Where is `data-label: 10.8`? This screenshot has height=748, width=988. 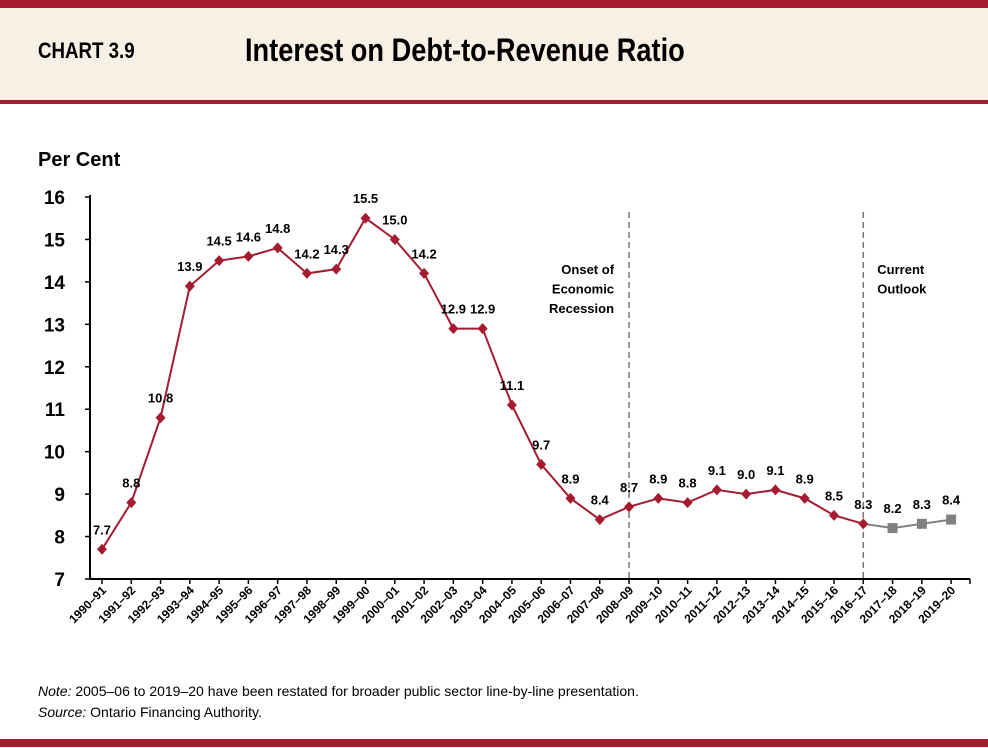
data-label: 10.8 is located at coordinates (160, 398).